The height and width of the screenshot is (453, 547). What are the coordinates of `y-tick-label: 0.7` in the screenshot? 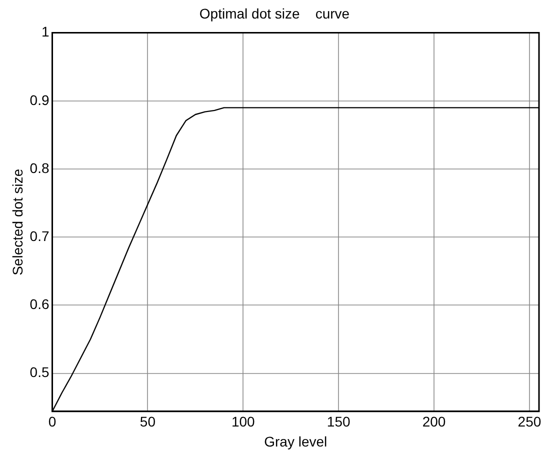 It's located at (40, 236).